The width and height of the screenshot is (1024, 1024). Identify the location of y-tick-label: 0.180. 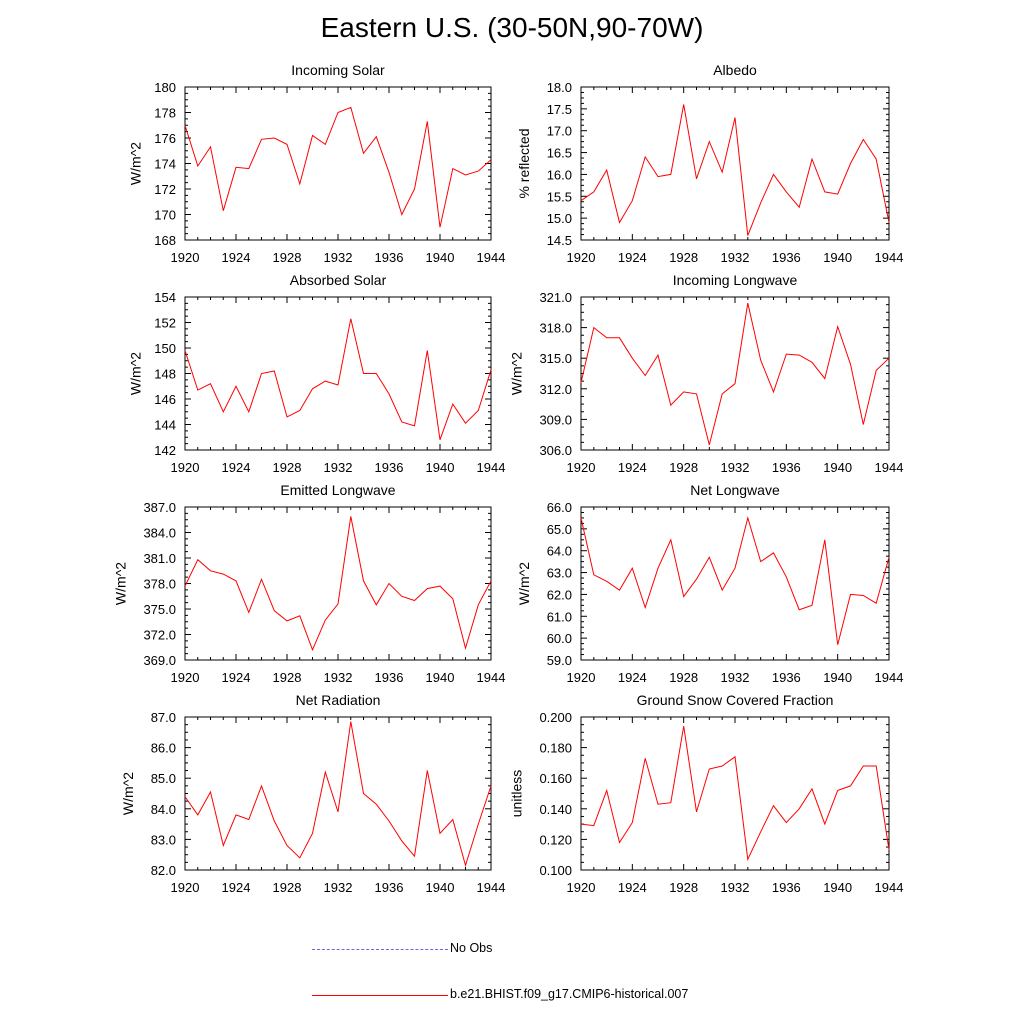
(555, 748).